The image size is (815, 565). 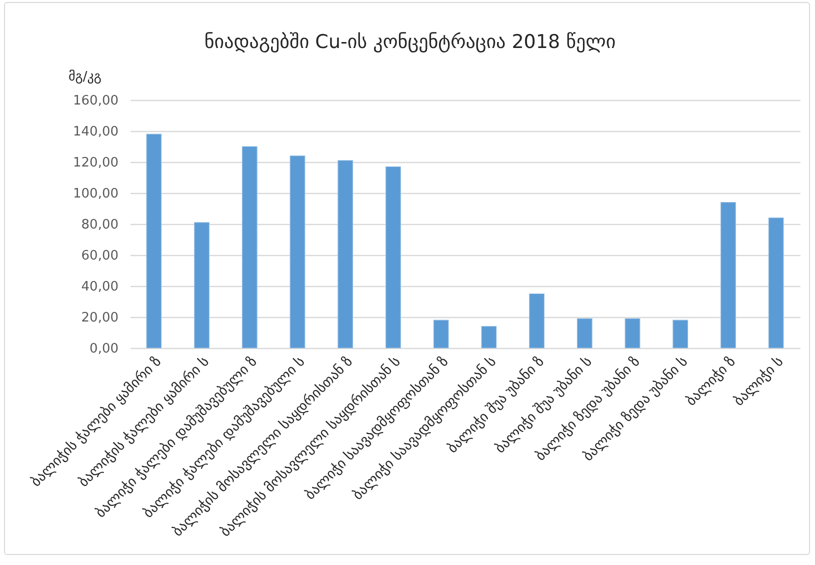 What do you see at coordinates (95, 132) in the screenshot?
I see `y-tick-label: 140,00` at bounding box center [95, 132].